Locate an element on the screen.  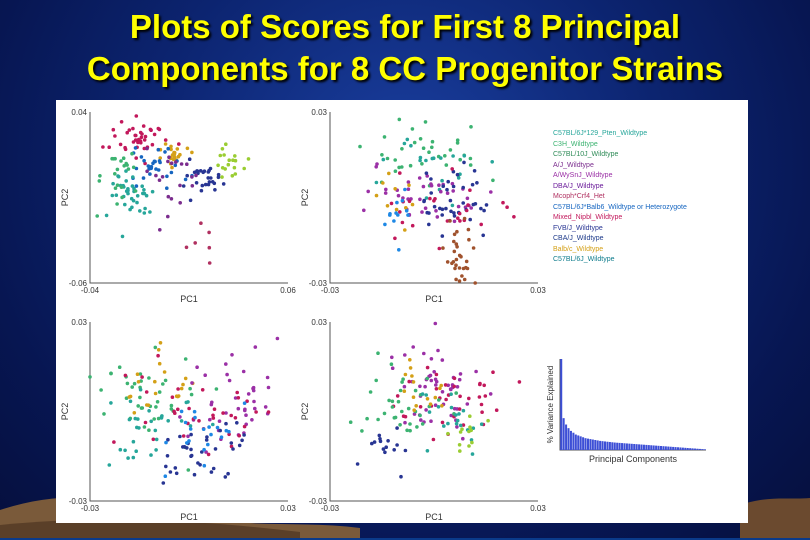
legend-item: CBA/J_Wildtype is located at coordinates (578, 238).